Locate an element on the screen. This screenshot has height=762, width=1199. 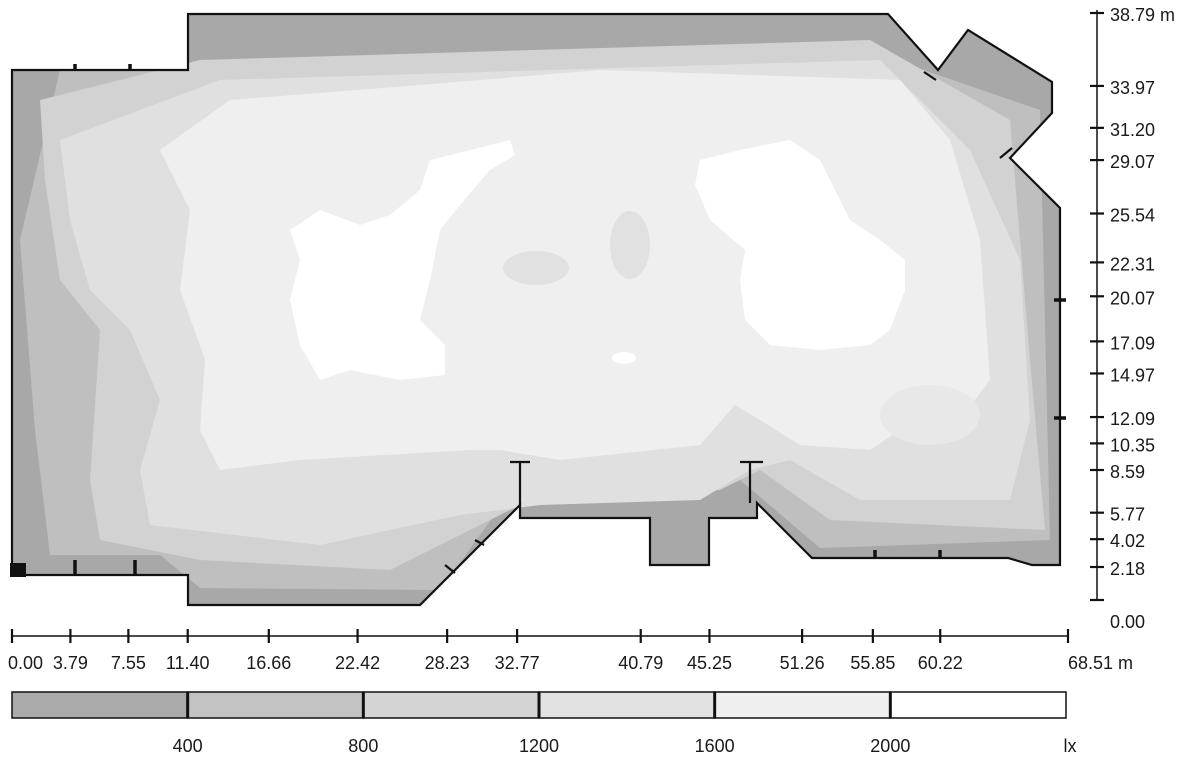
y-tick-label: 10.35 is located at coordinates (1132, 445).